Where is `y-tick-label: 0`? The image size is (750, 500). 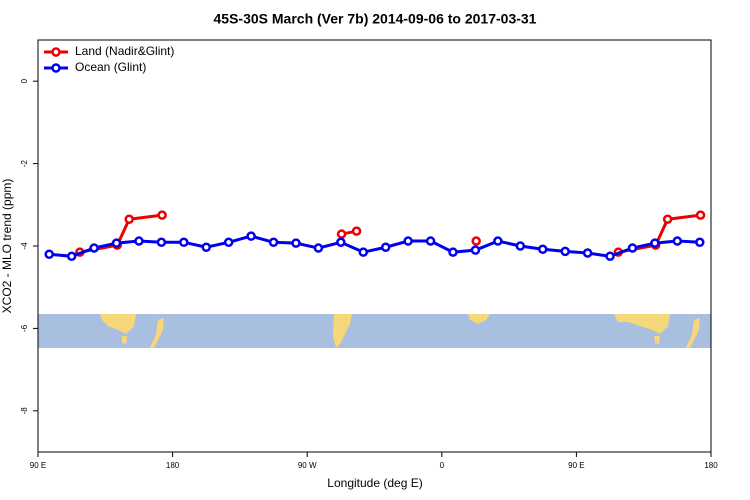
y-tick-label: 0 is located at coordinates (24, 80).